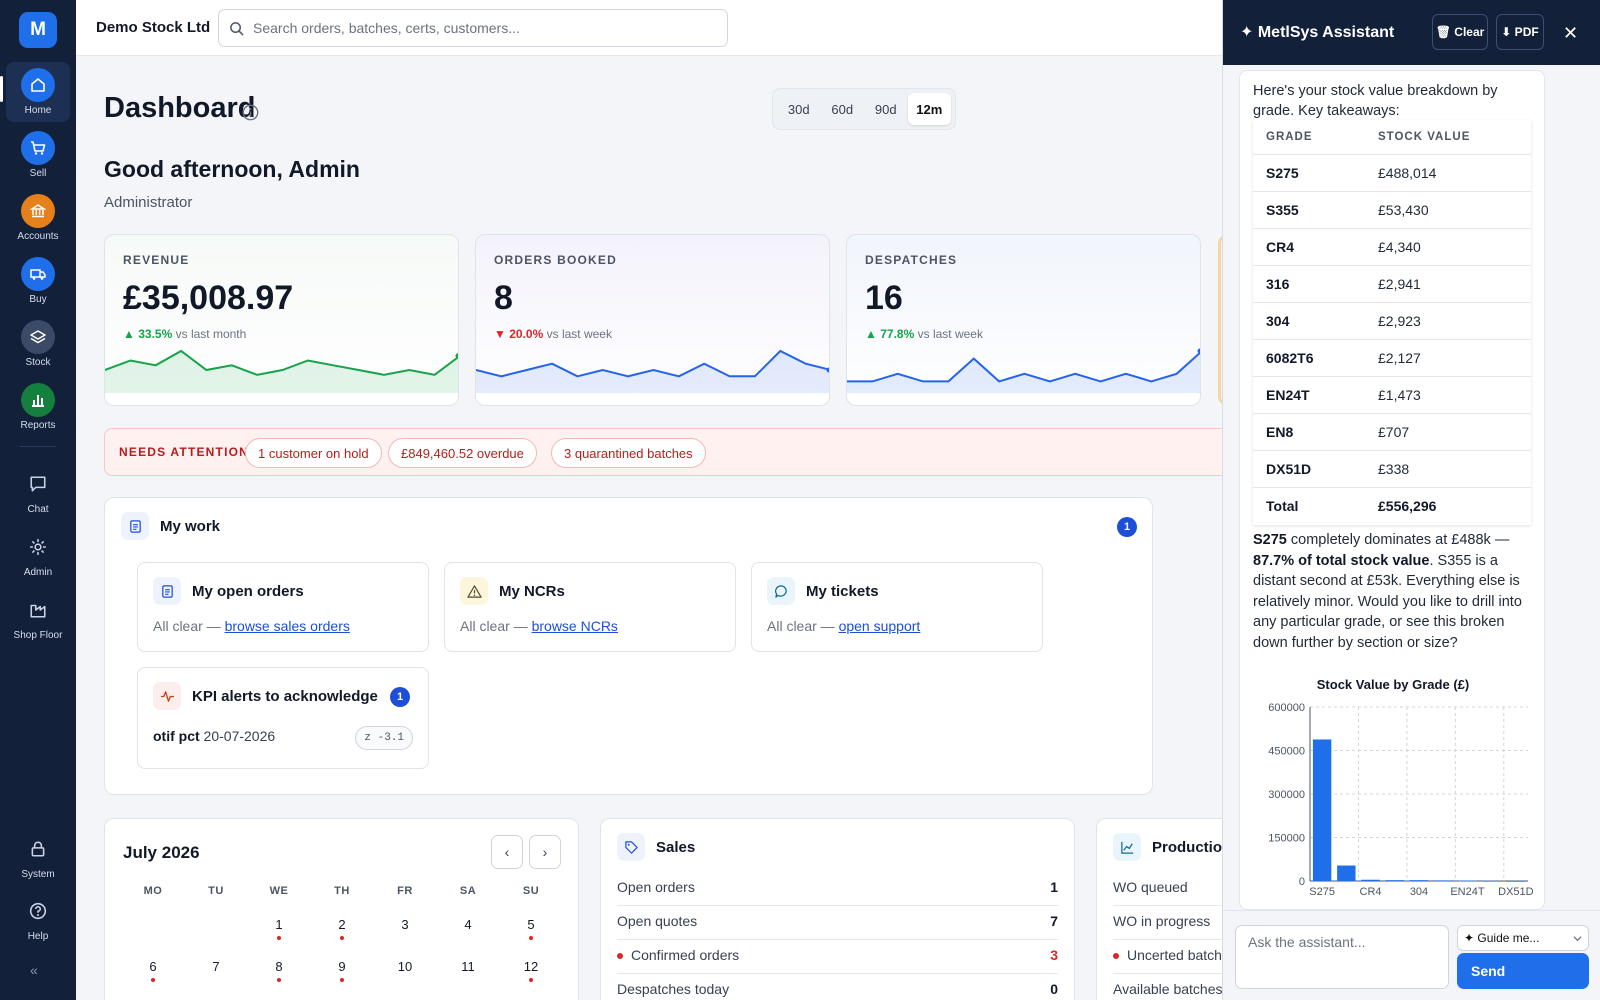 This screenshot has width=1600, height=1000. Describe the element at coordinates (281, 372) in the screenshot. I see `sparkline-area` at that location.